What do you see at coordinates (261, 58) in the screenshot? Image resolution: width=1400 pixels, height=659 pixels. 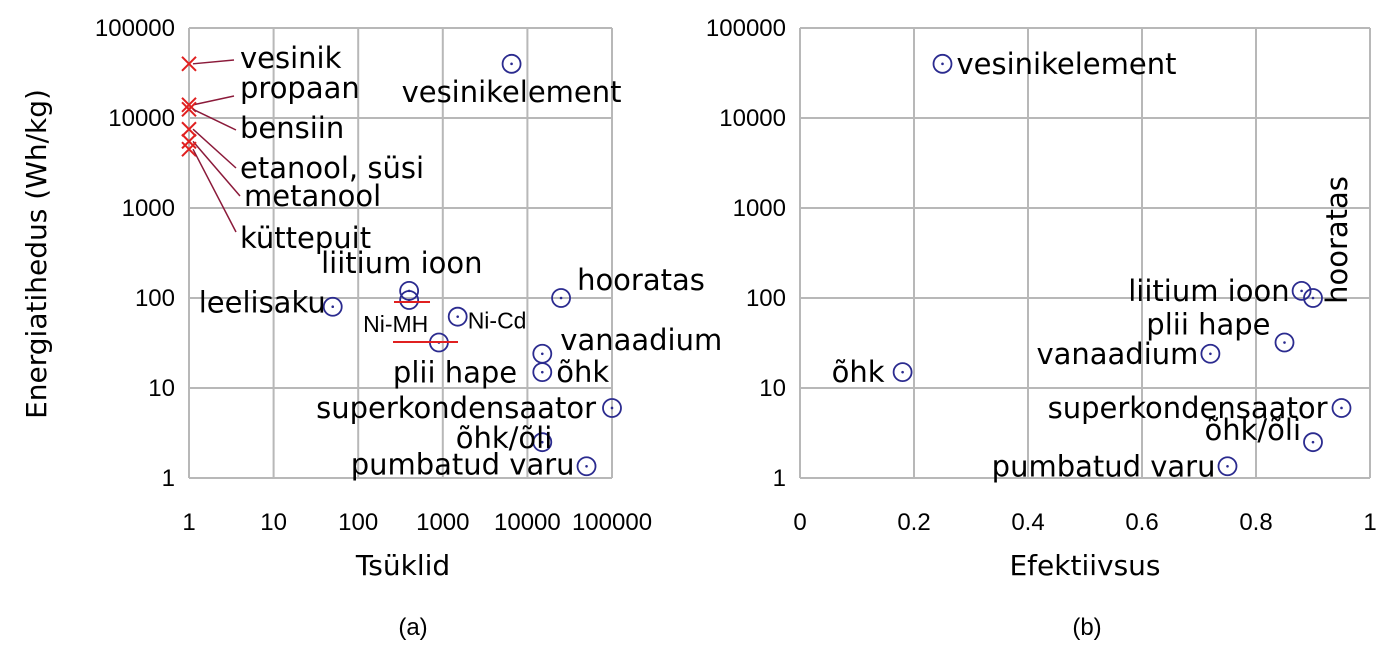 I see `fuel-marker-vesinik: vesinik` at bounding box center [261, 58].